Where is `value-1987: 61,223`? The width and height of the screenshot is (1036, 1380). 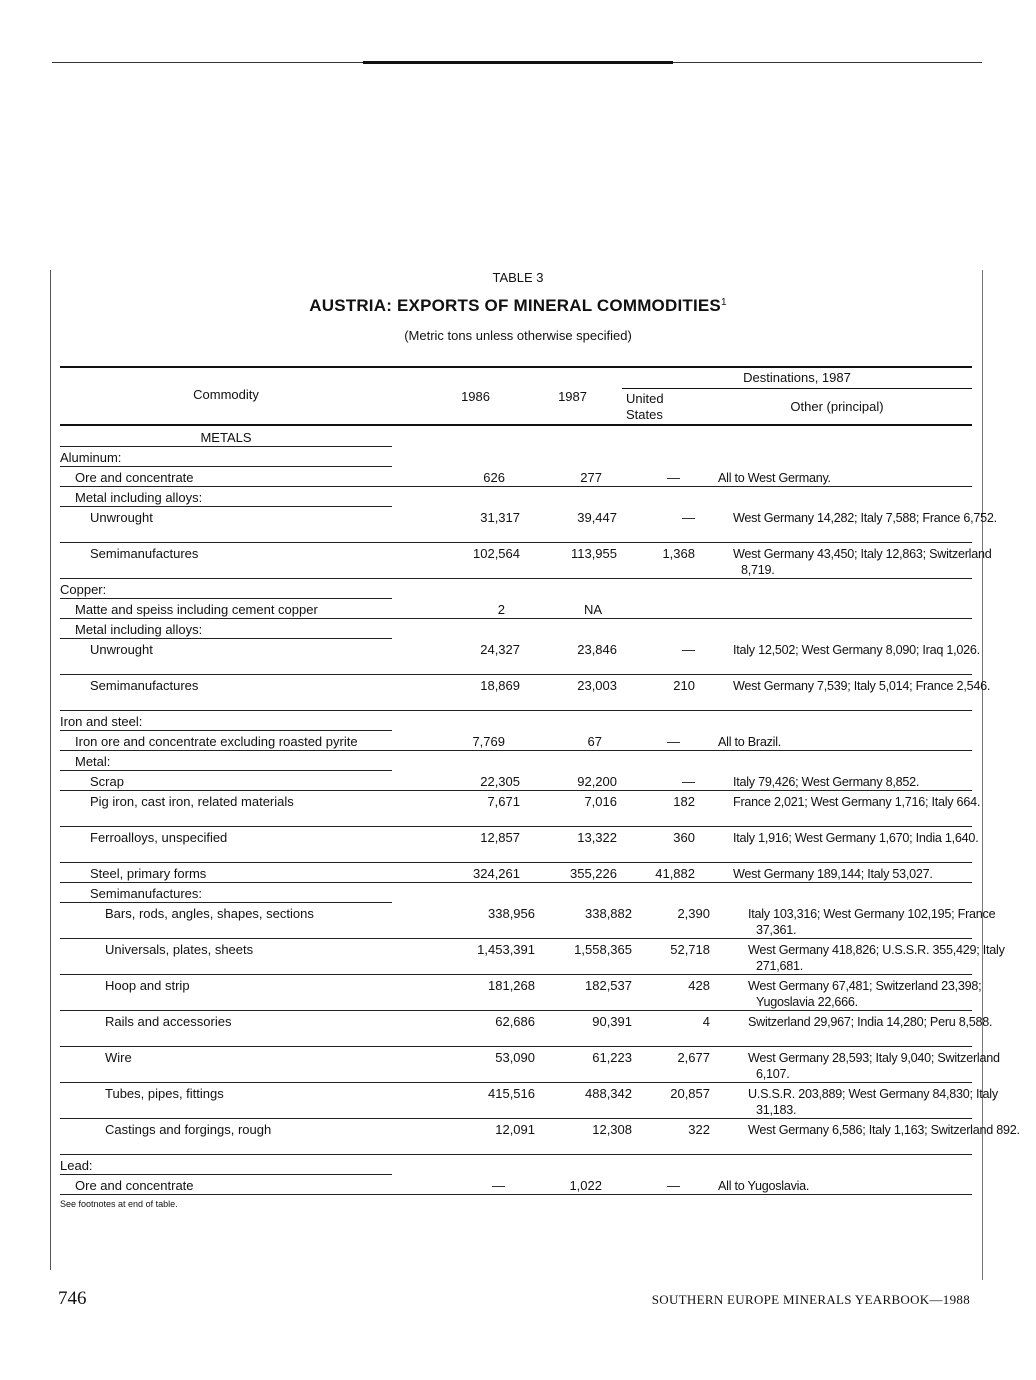 value-1987: 61,223 is located at coordinates (612, 1057).